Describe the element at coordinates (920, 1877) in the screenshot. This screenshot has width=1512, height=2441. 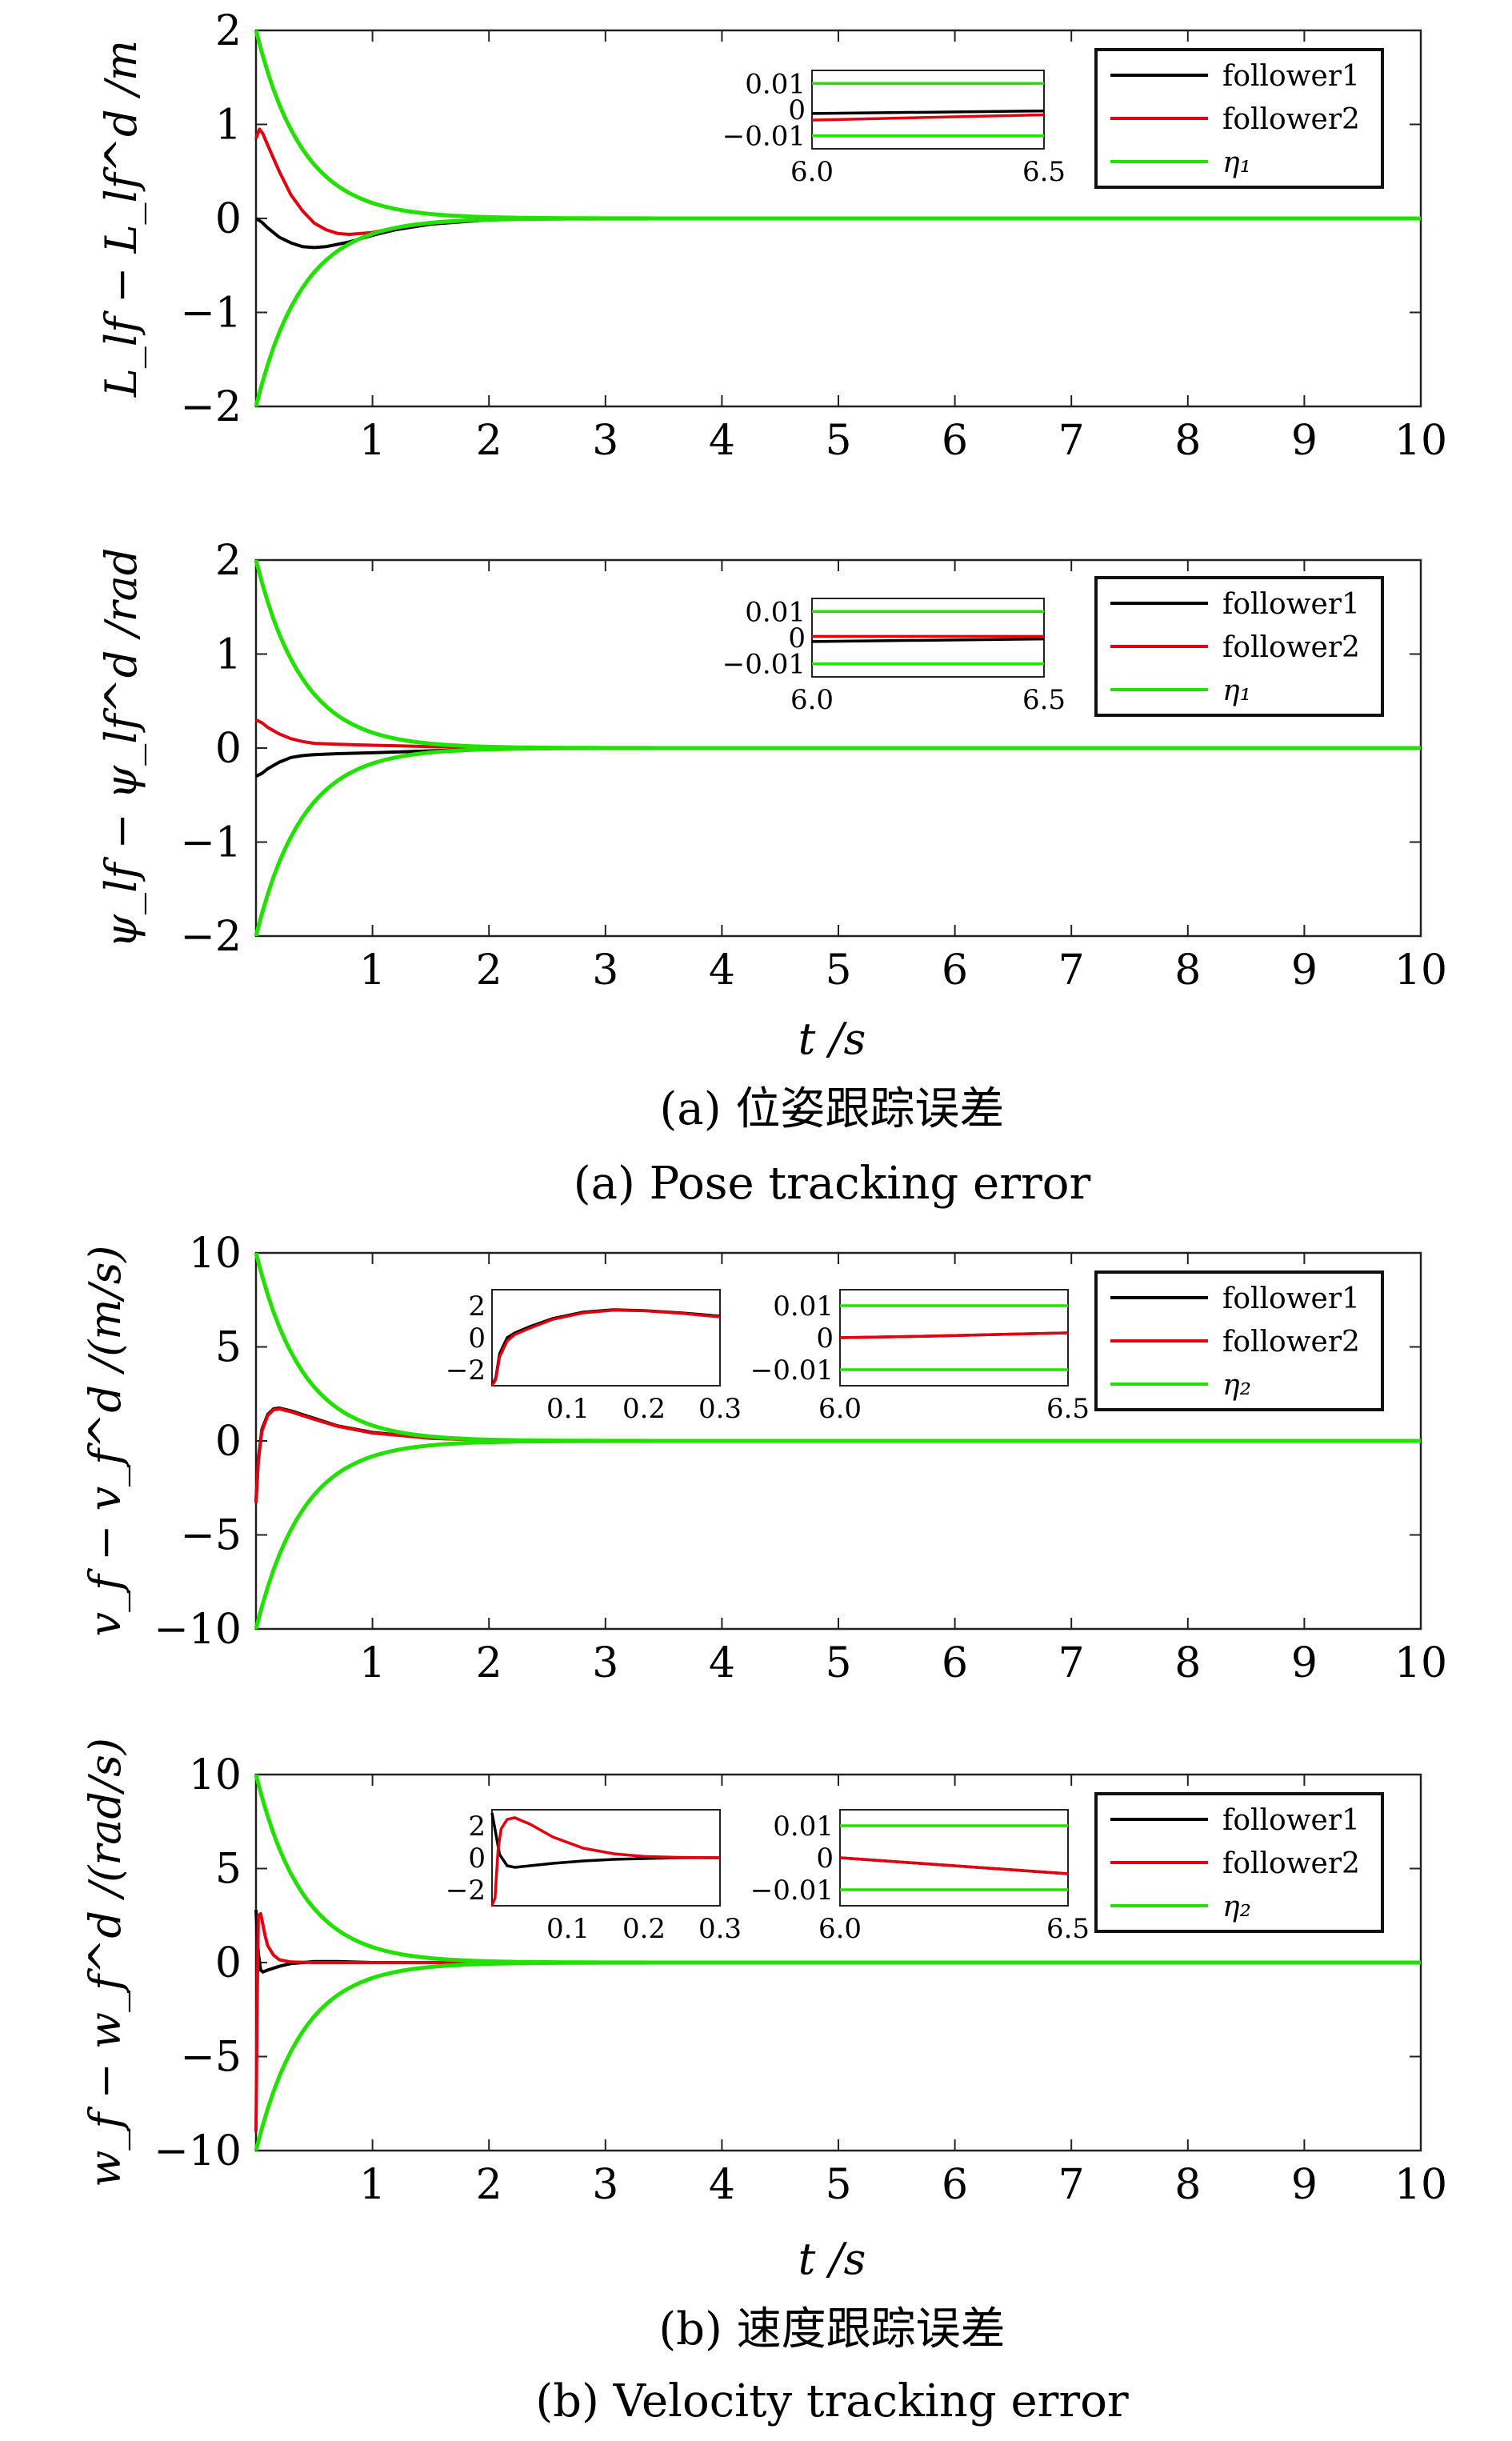
I see `inset-1: 0.010−0.01 6.0 6.5` at that location.